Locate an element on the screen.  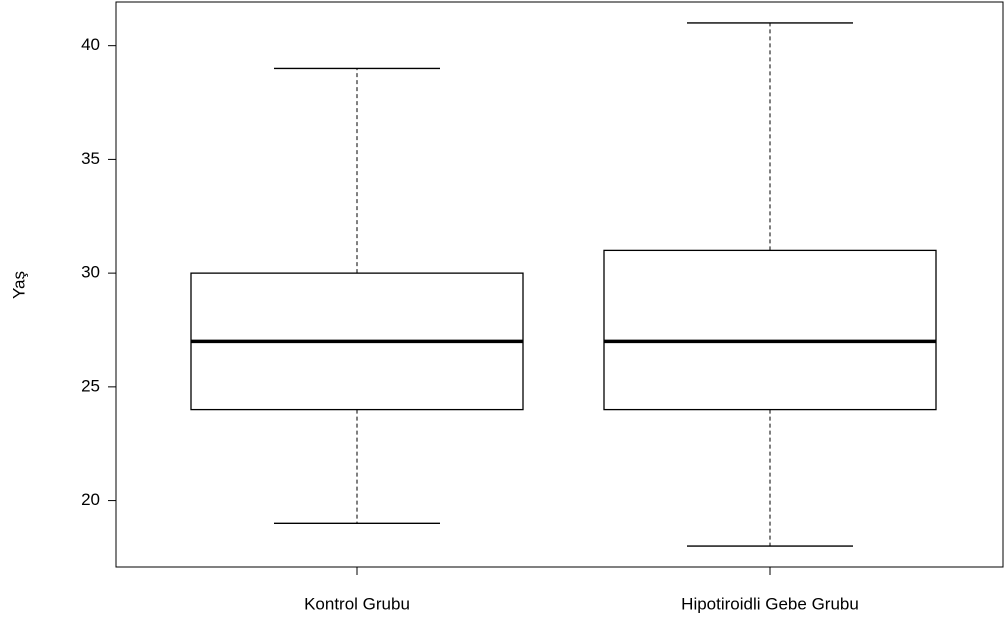
y-tick-label: 25 is located at coordinates (90, 385).